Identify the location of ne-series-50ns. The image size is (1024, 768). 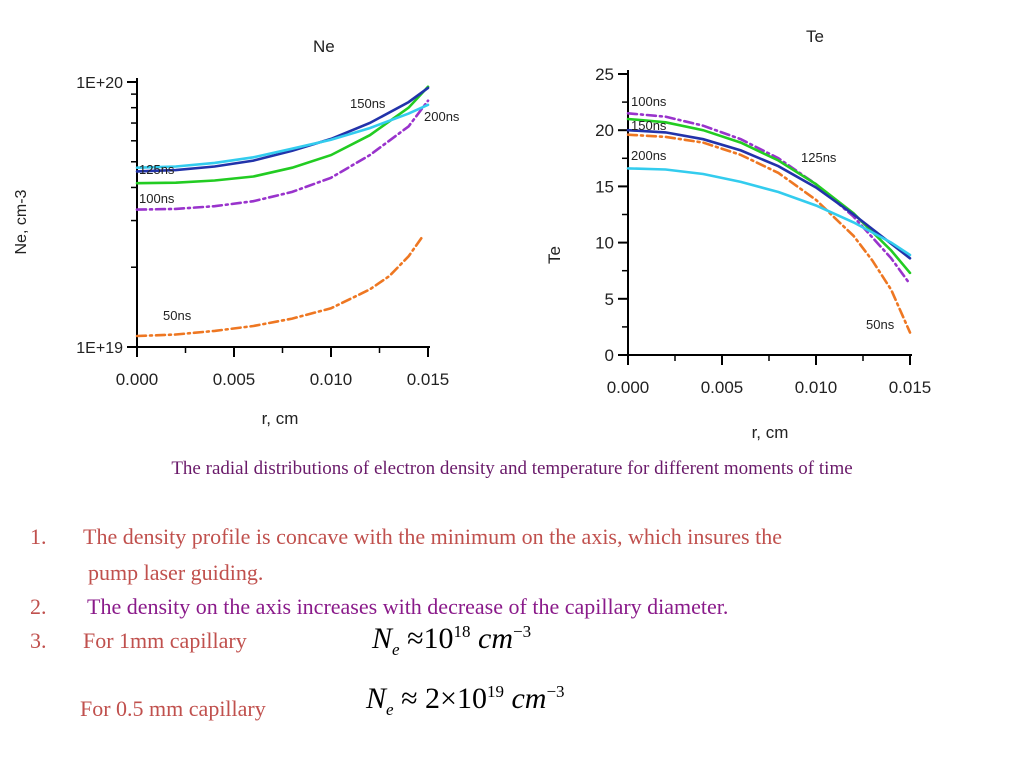
(279, 286).